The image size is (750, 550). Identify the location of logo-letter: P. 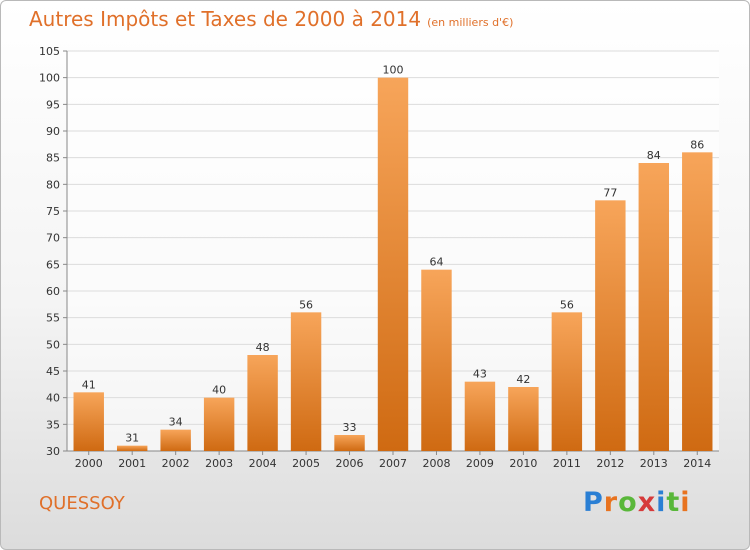
(593, 502).